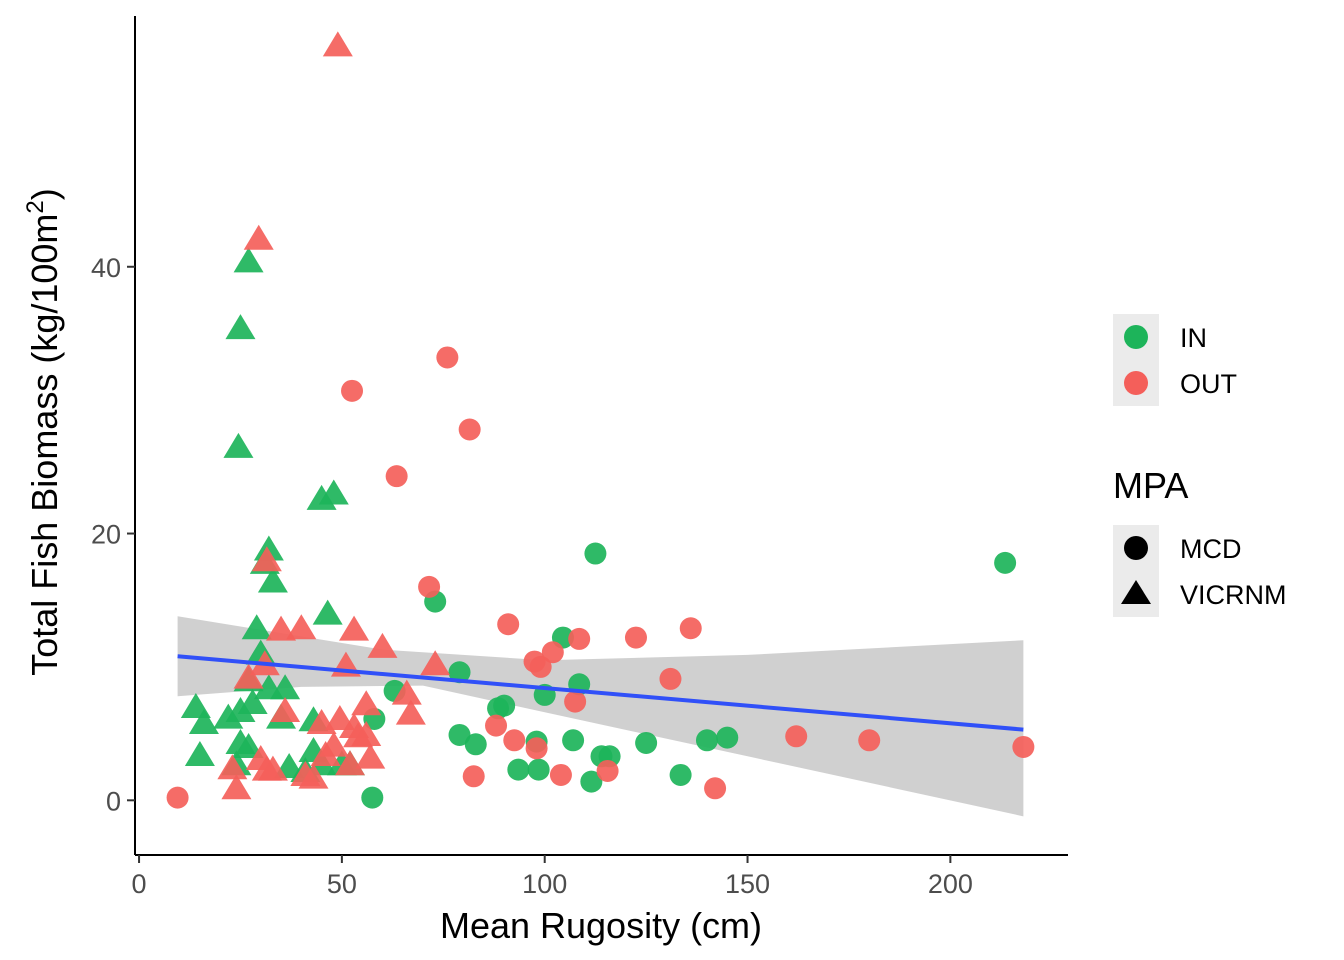  What do you see at coordinates (139, 884) in the screenshot?
I see `x-tick-label: 0` at bounding box center [139, 884].